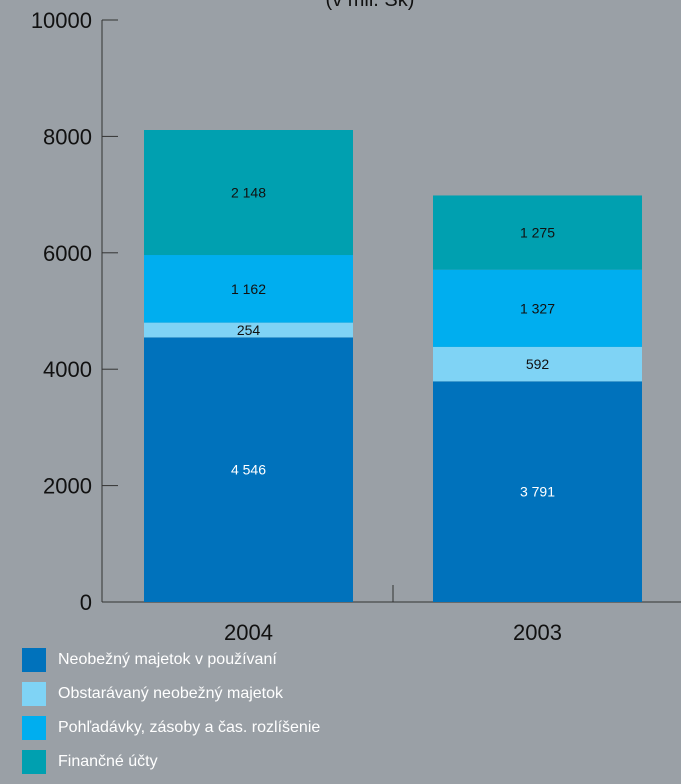 The width and height of the screenshot is (681, 784). What do you see at coordinates (86, 602) in the screenshot?
I see `y-tick-label: 0` at bounding box center [86, 602].